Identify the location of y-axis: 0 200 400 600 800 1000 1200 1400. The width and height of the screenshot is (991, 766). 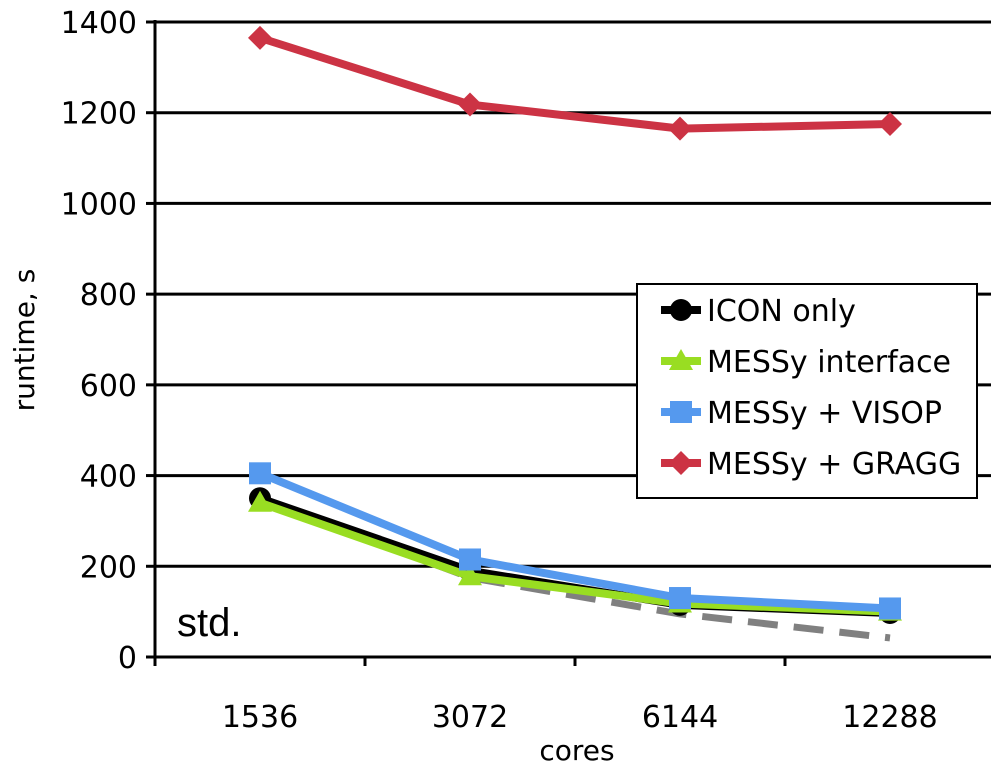
(109, 341).